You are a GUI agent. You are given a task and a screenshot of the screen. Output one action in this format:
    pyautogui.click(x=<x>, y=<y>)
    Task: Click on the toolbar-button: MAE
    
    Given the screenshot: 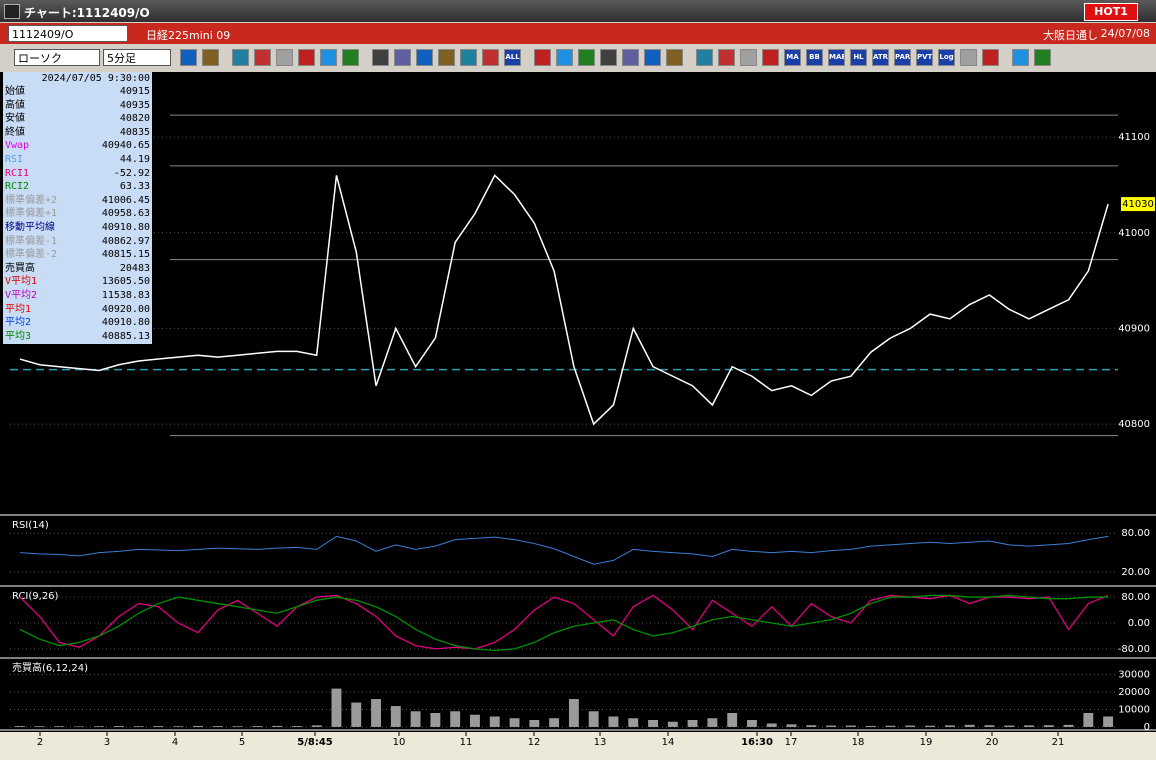 What is the action you would take?
    pyautogui.click(x=836, y=57)
    